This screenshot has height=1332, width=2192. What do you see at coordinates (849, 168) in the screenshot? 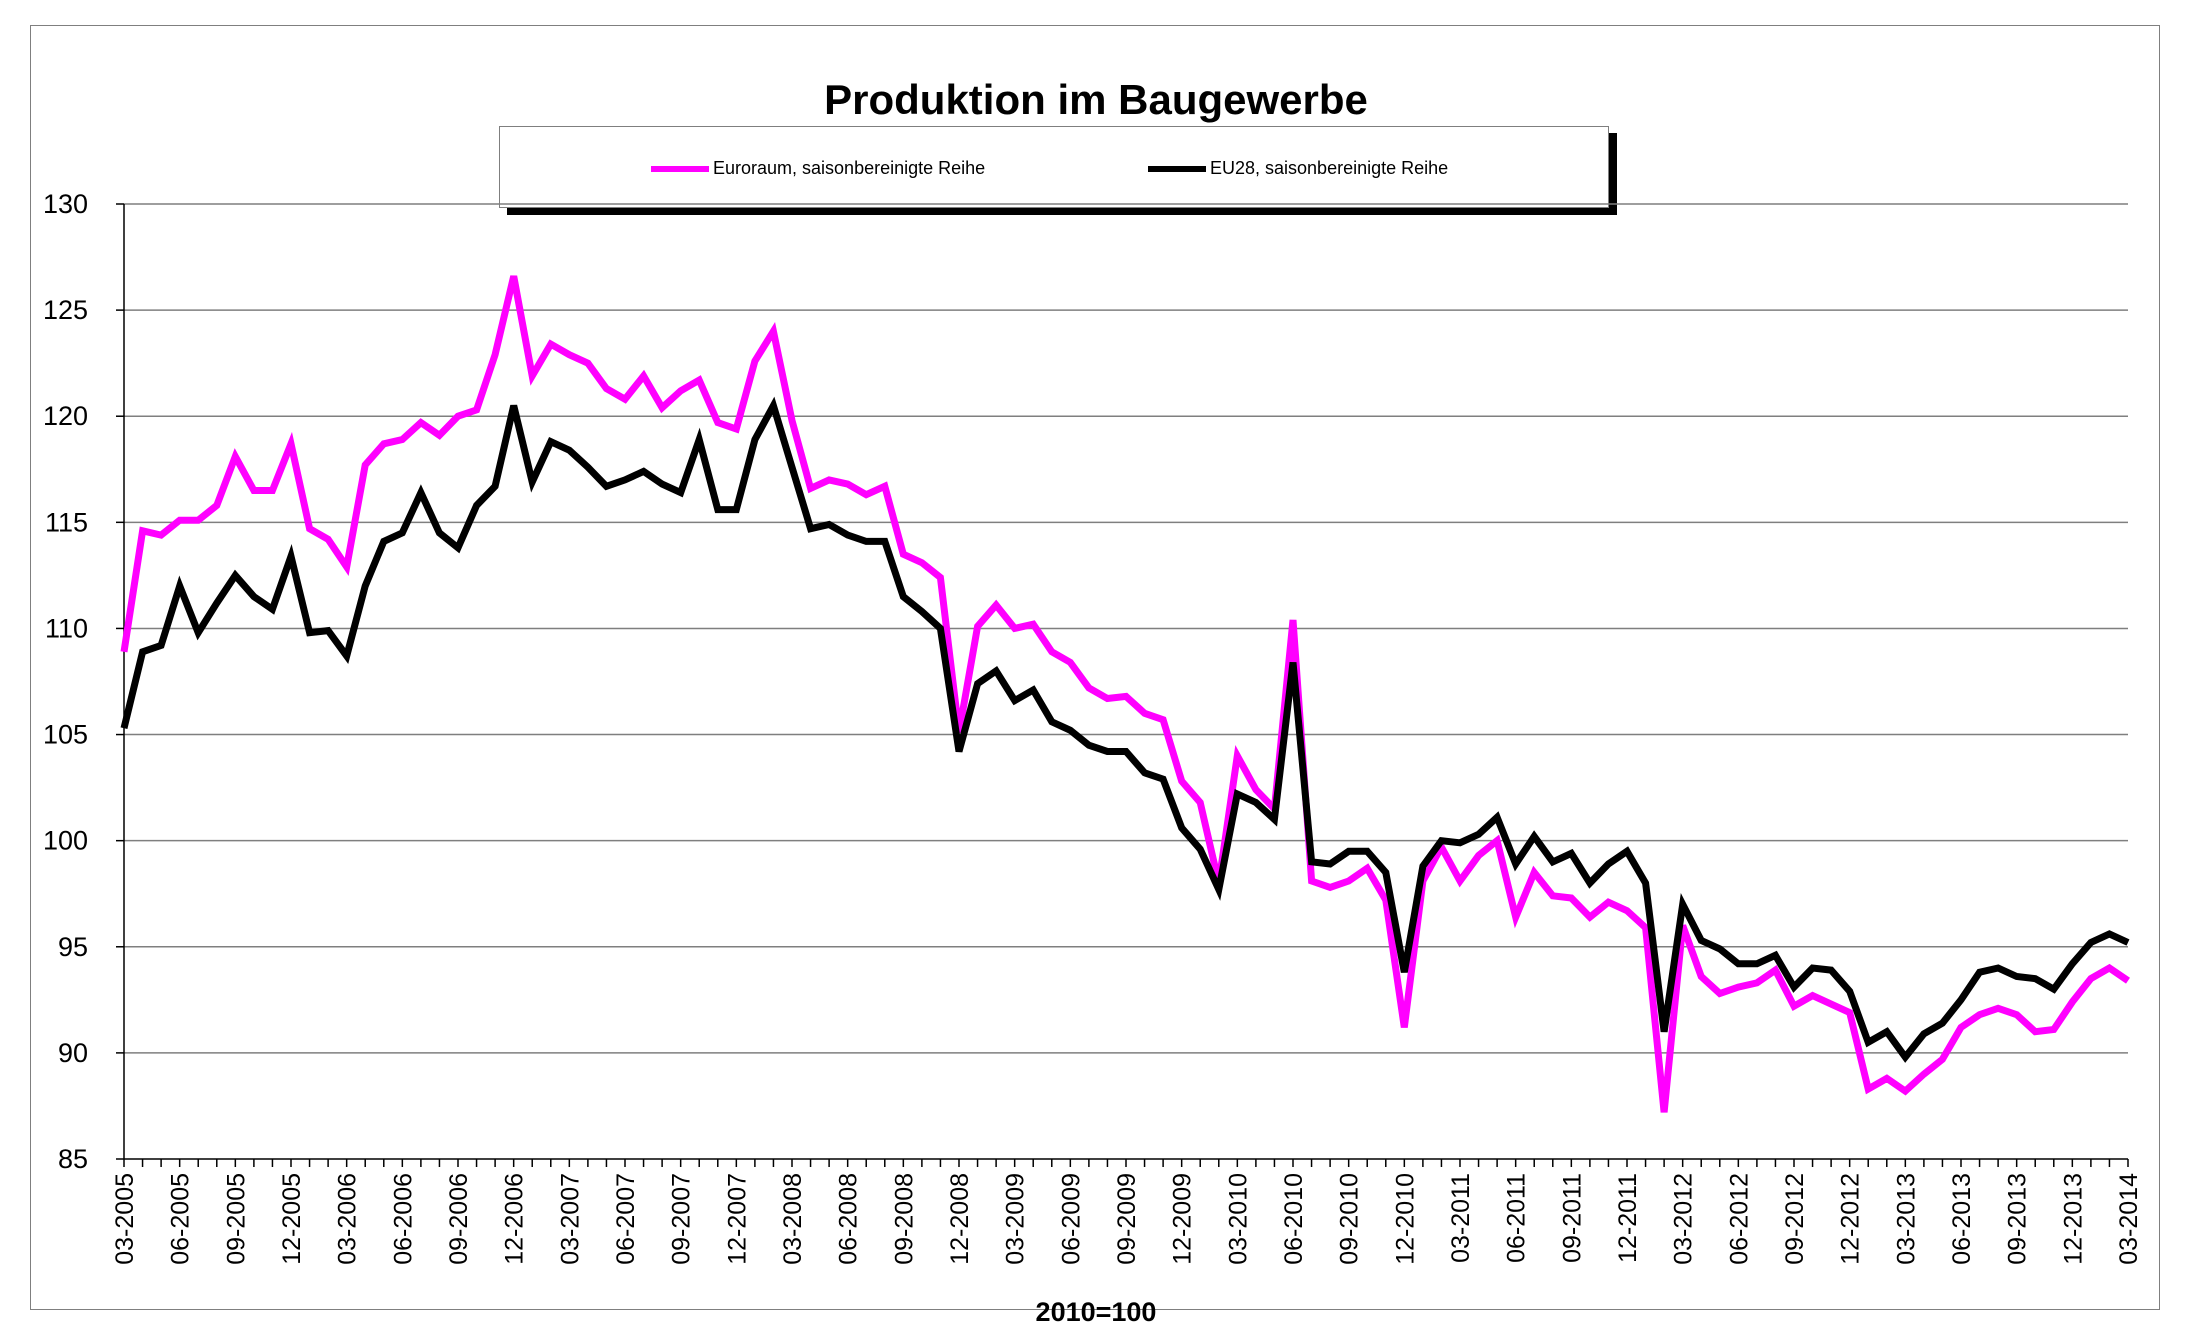
I see `legend-label-euroraum: Euroraum, saisonbereinigte Reihe` at bounding box center [849, 168].